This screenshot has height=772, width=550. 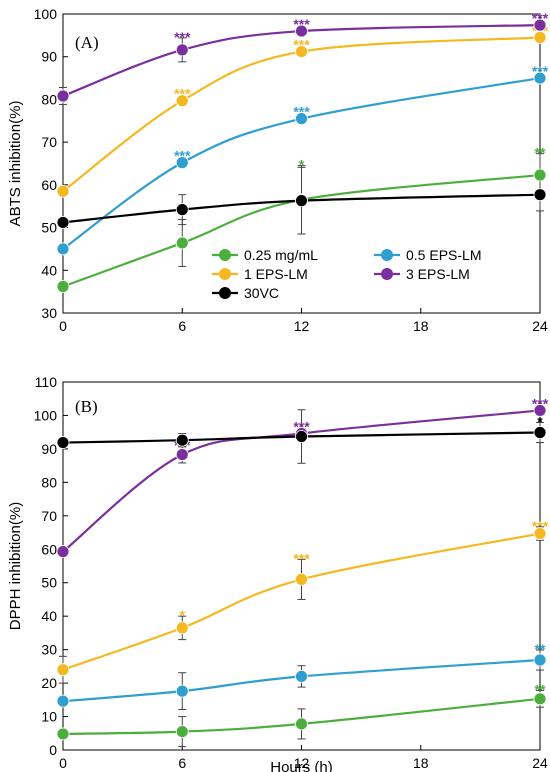 I want to click on y-tick-label: 0, so click(x=53, y=750).